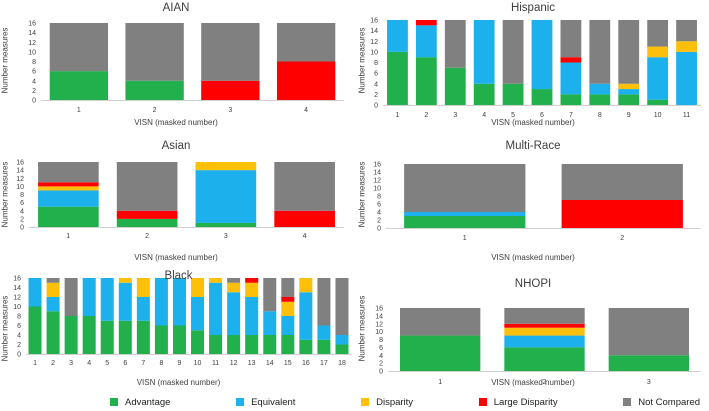 The height and width of the screenshot is (411, 709). Describe the element at coordinates (19, 336) in the screenshot. I see `y-tick-label: 4` at that location.